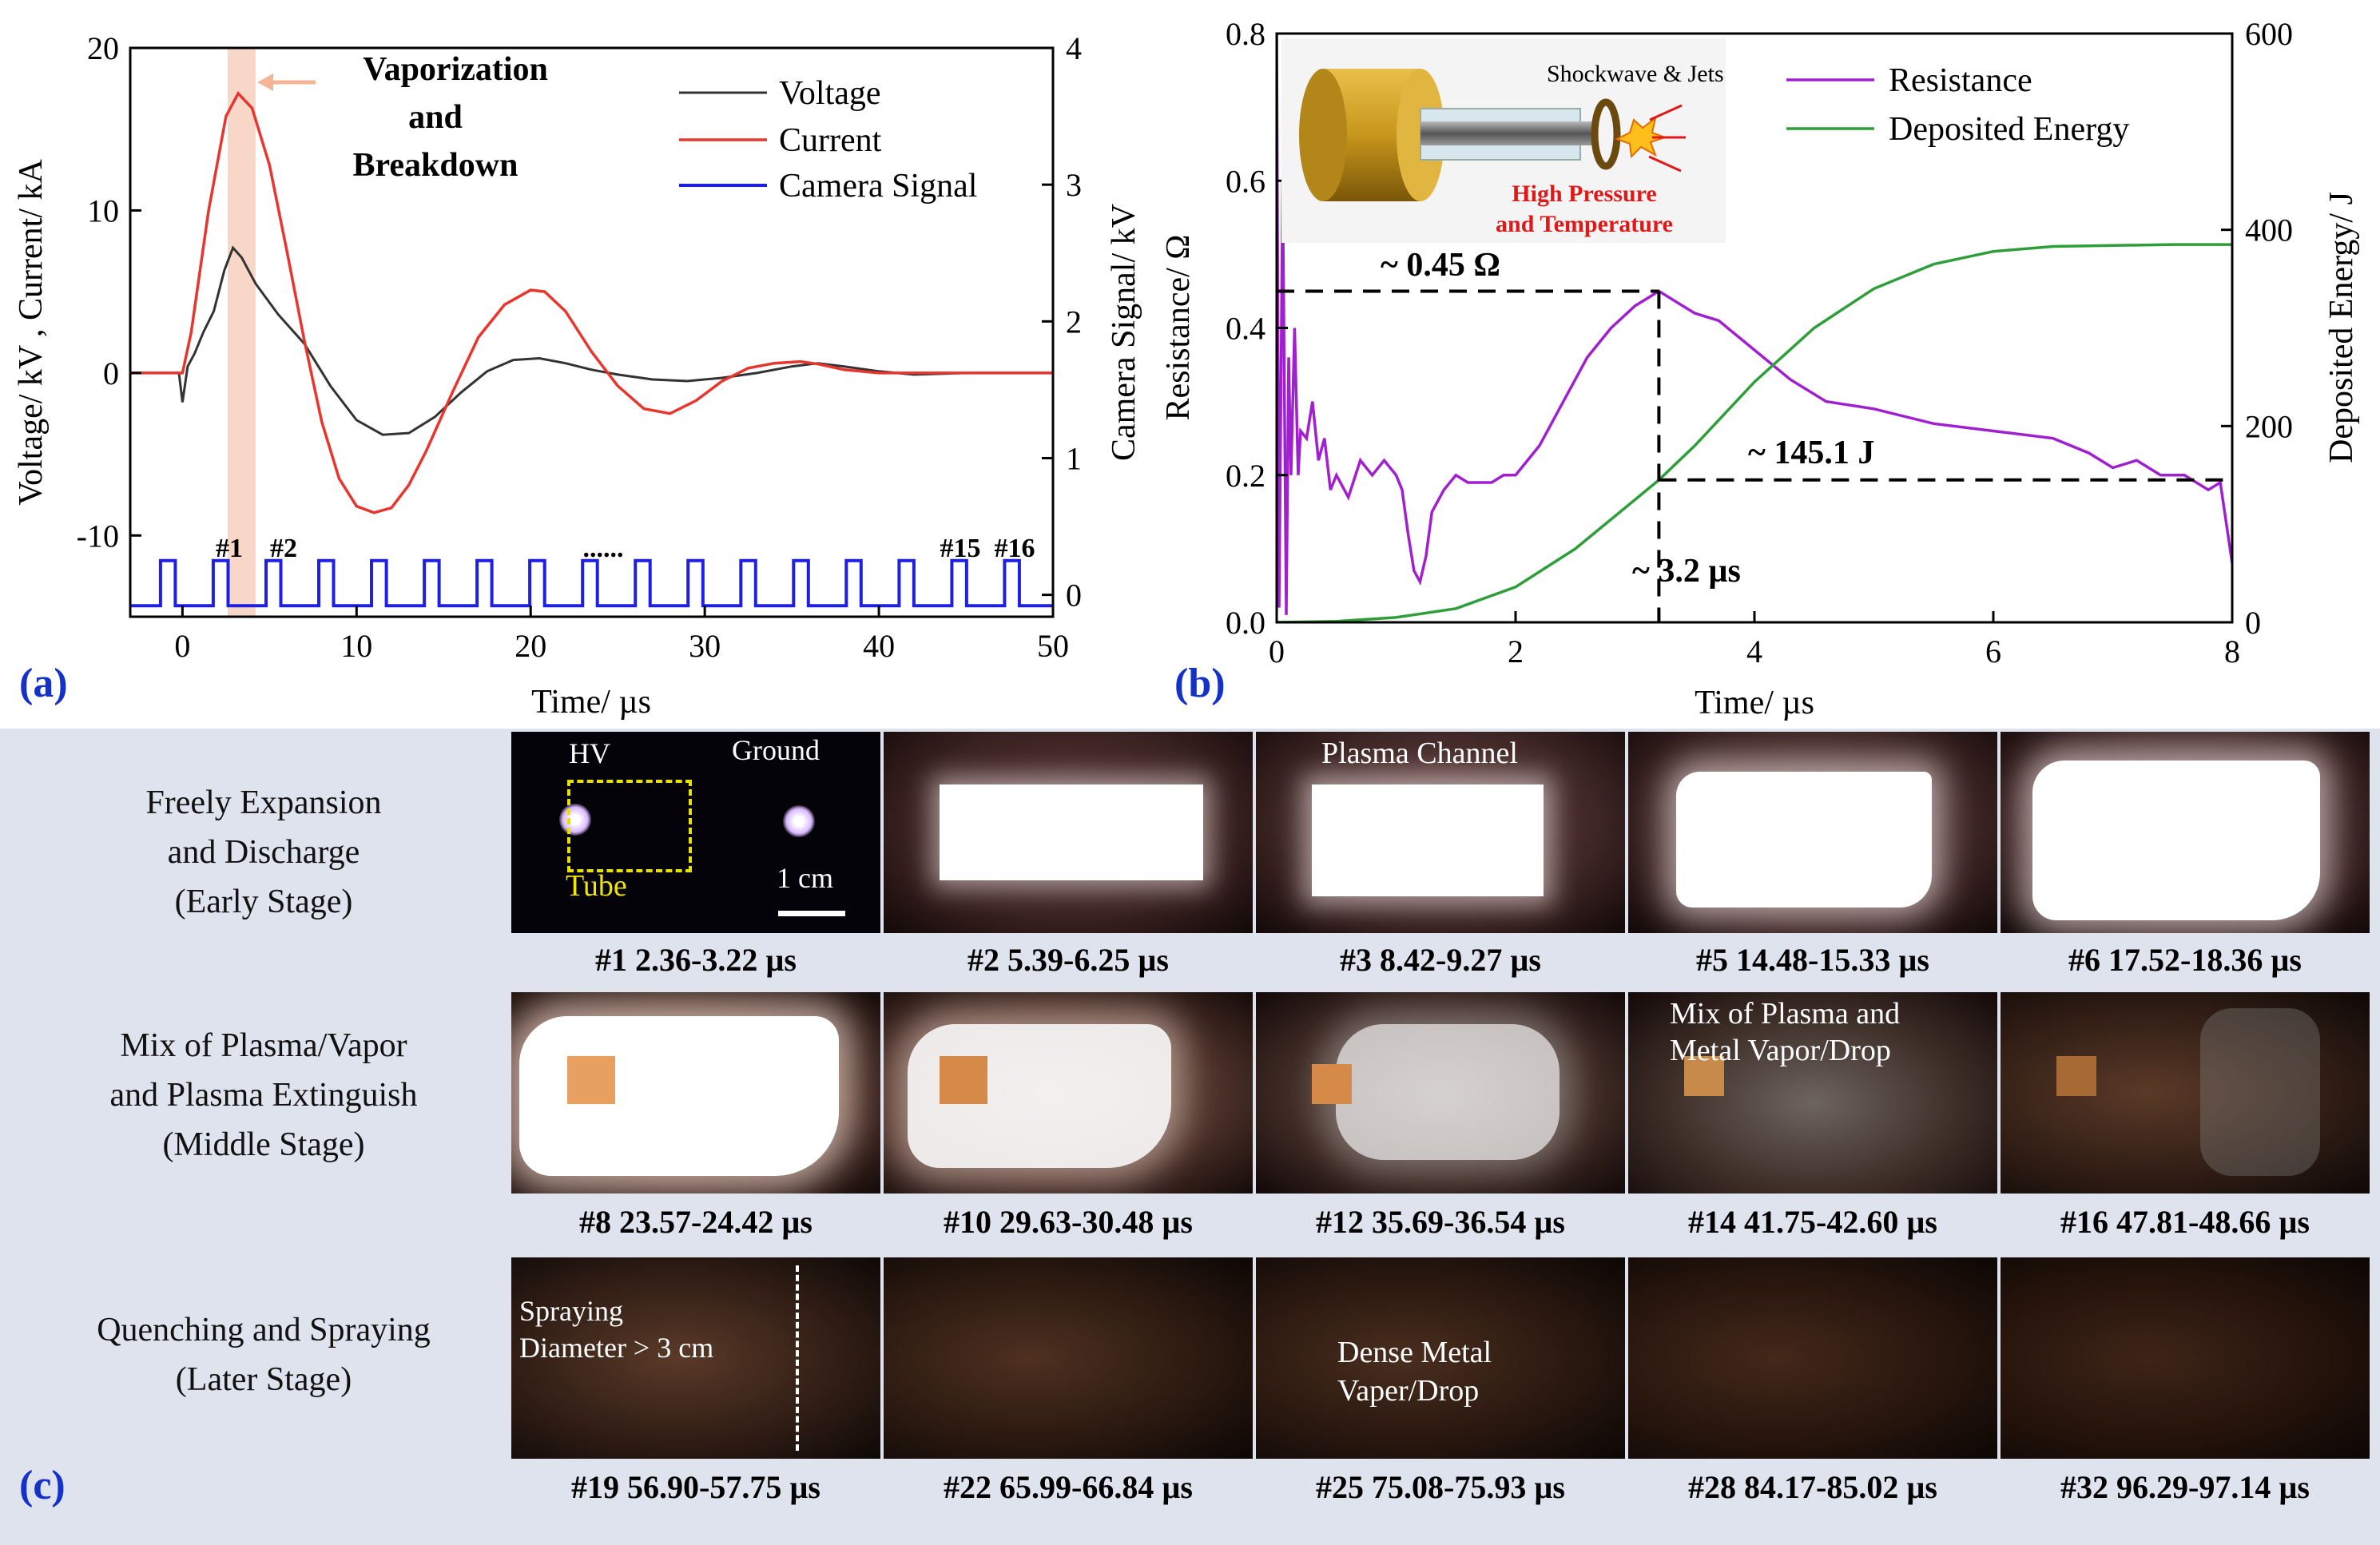 The width and height of the screenshot is (2380, 1545). Describe the element at coordinates (1516, 651) in the screenshot. I see `x-tick-label: 2` at that location.